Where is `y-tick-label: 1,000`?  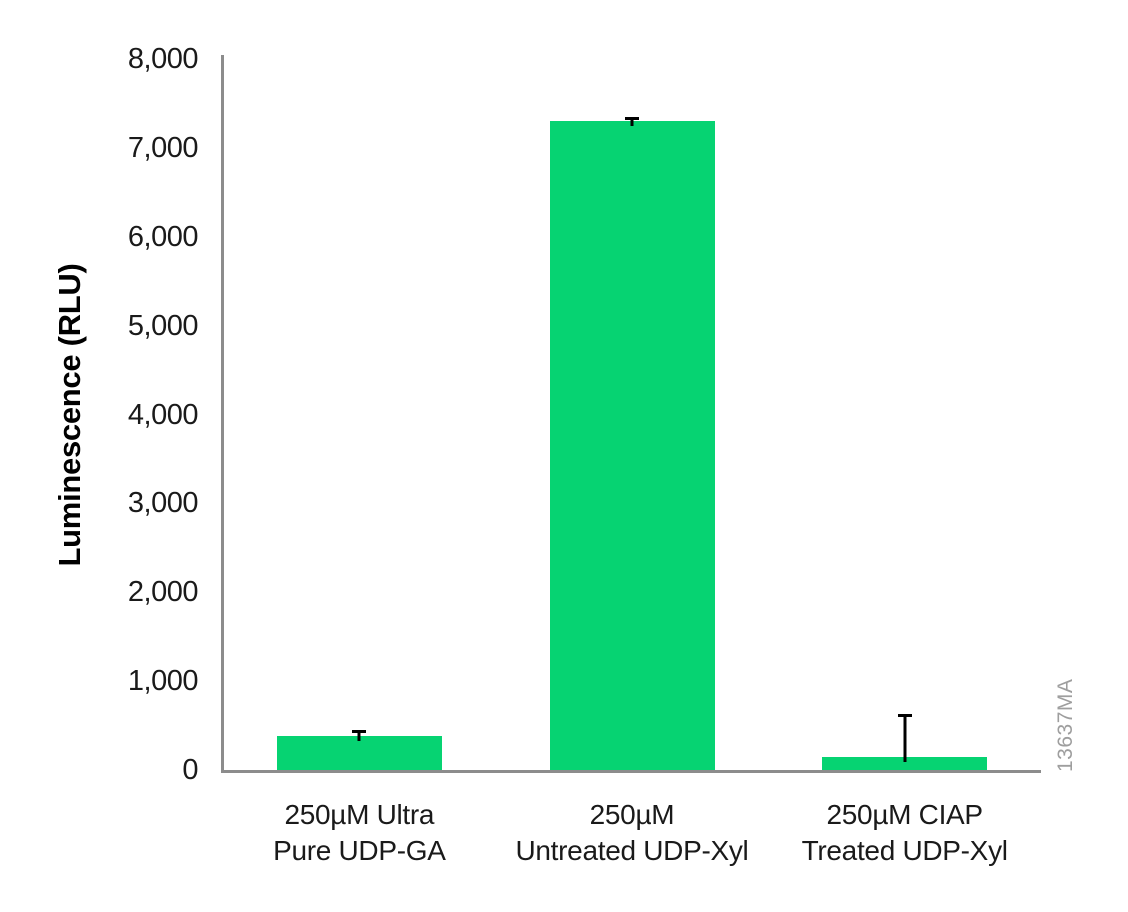 y-tick-label: 1,000 is located at coordinates (163, 680).